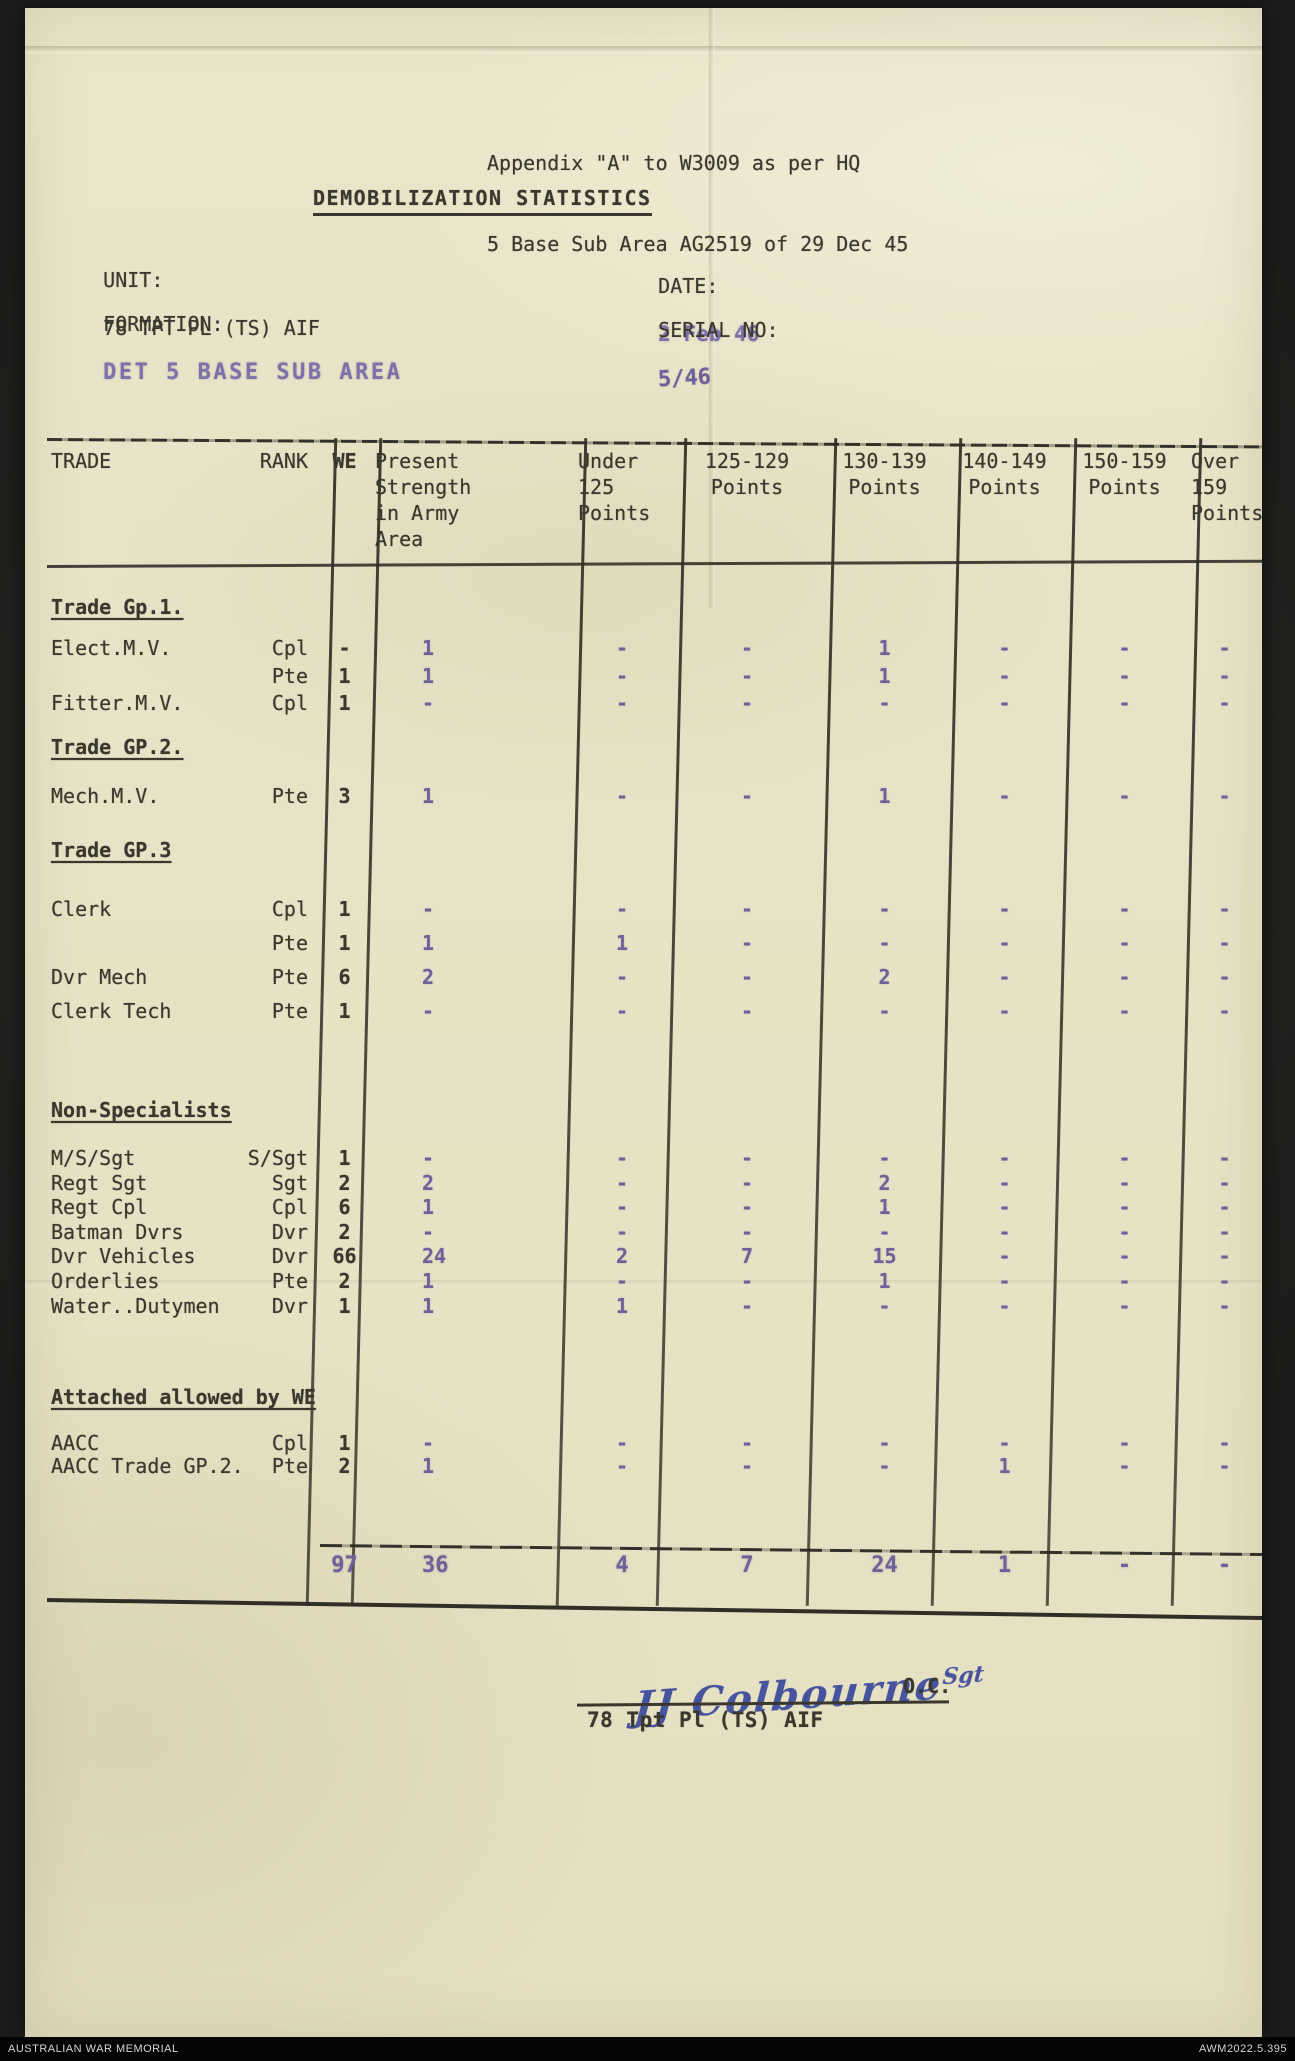 The height and width of the screenshot is (2061, 1295). What do you see at coordinates (1004, 474) in the screenshot?
I see `column-header-140-149: 140-149 Points` at bounding box center [1004, 474].